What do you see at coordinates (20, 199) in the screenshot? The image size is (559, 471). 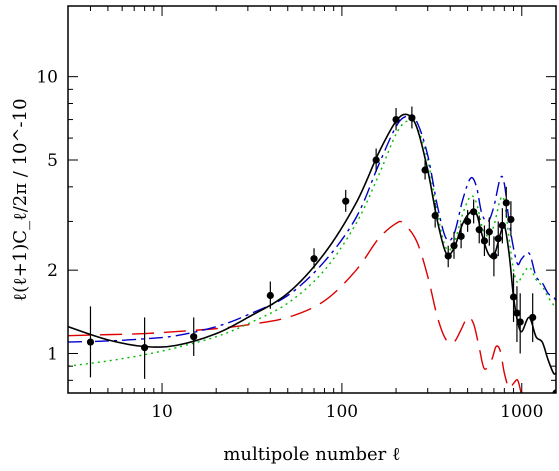 I see `y-axis-title: ℓ(ℓ+1)C_ℓ/2π / 10^-10` at bounding box center [20, 199].